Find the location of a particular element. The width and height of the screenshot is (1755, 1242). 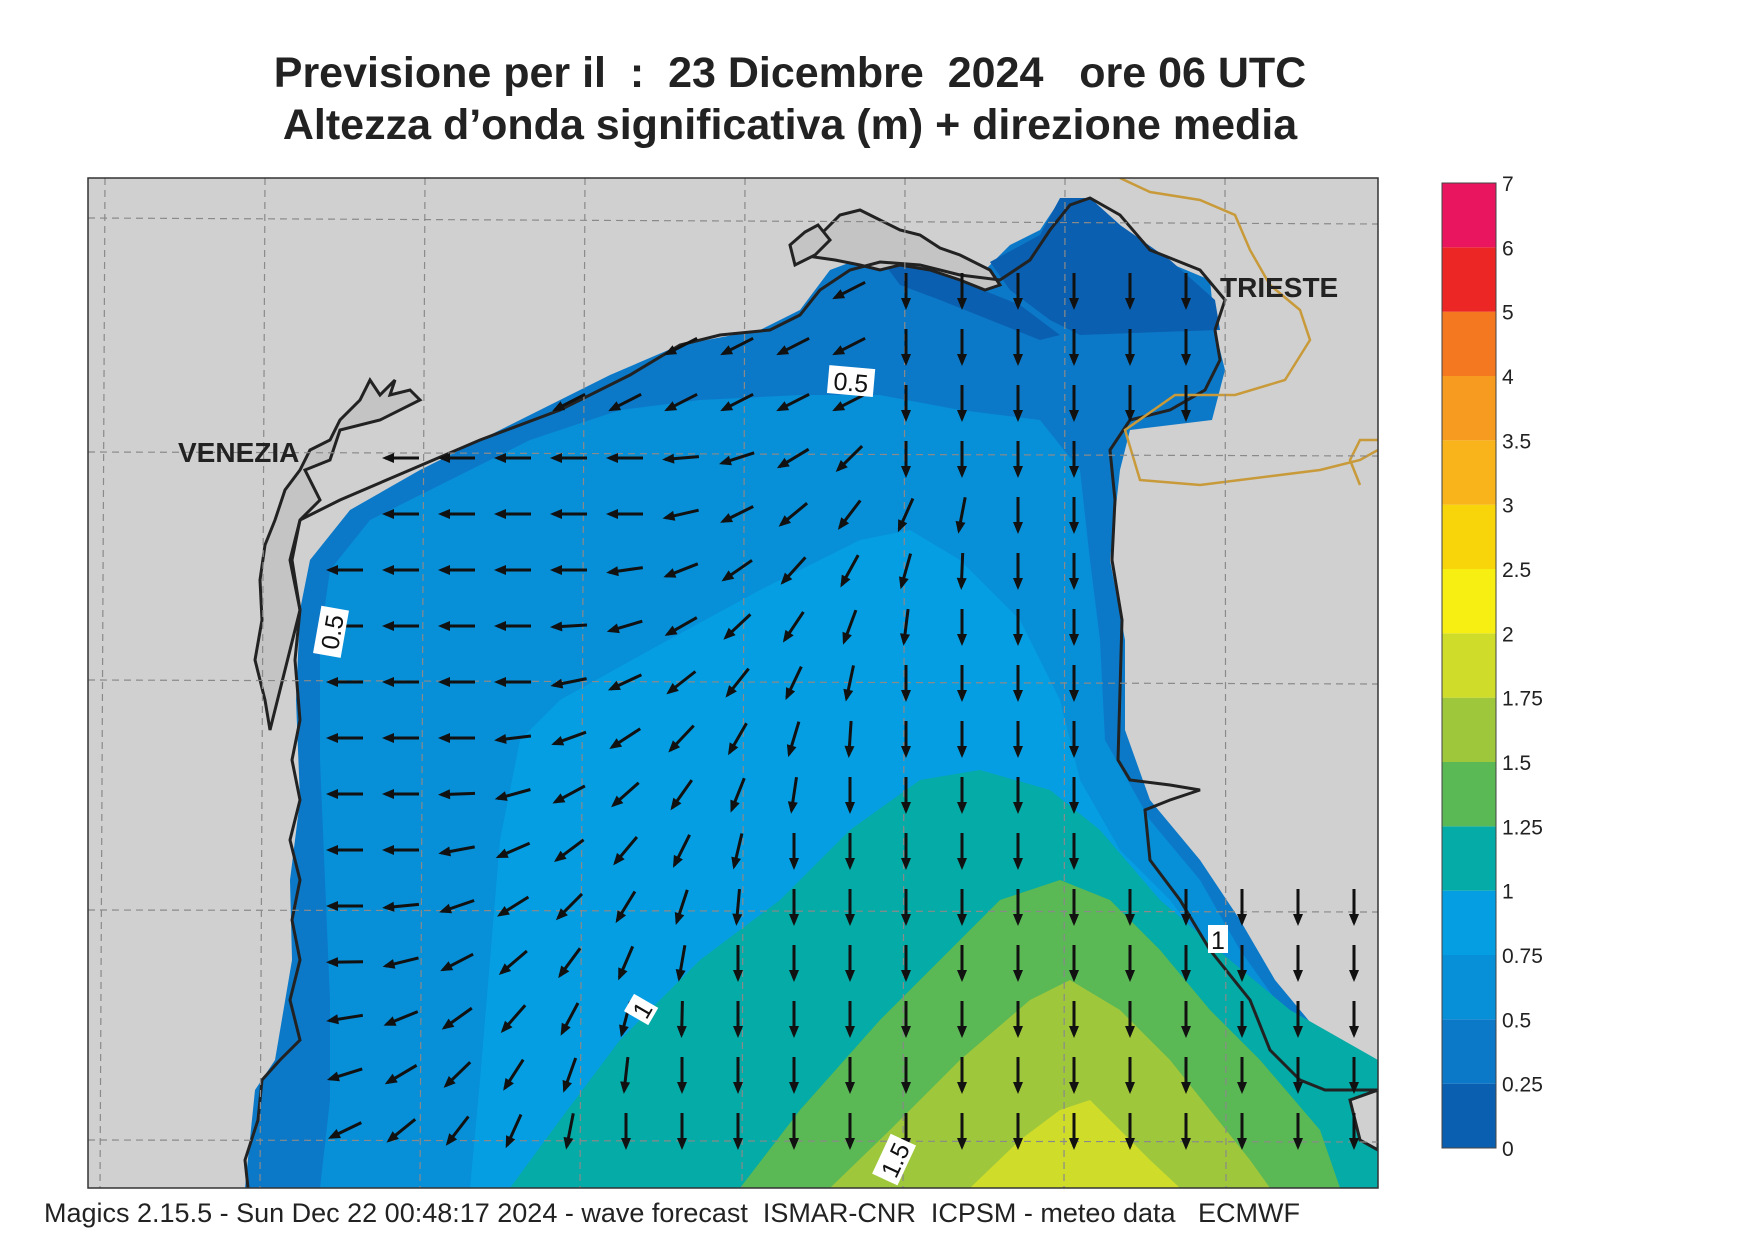

venice-lagoon is located at coordinates (338, 554).